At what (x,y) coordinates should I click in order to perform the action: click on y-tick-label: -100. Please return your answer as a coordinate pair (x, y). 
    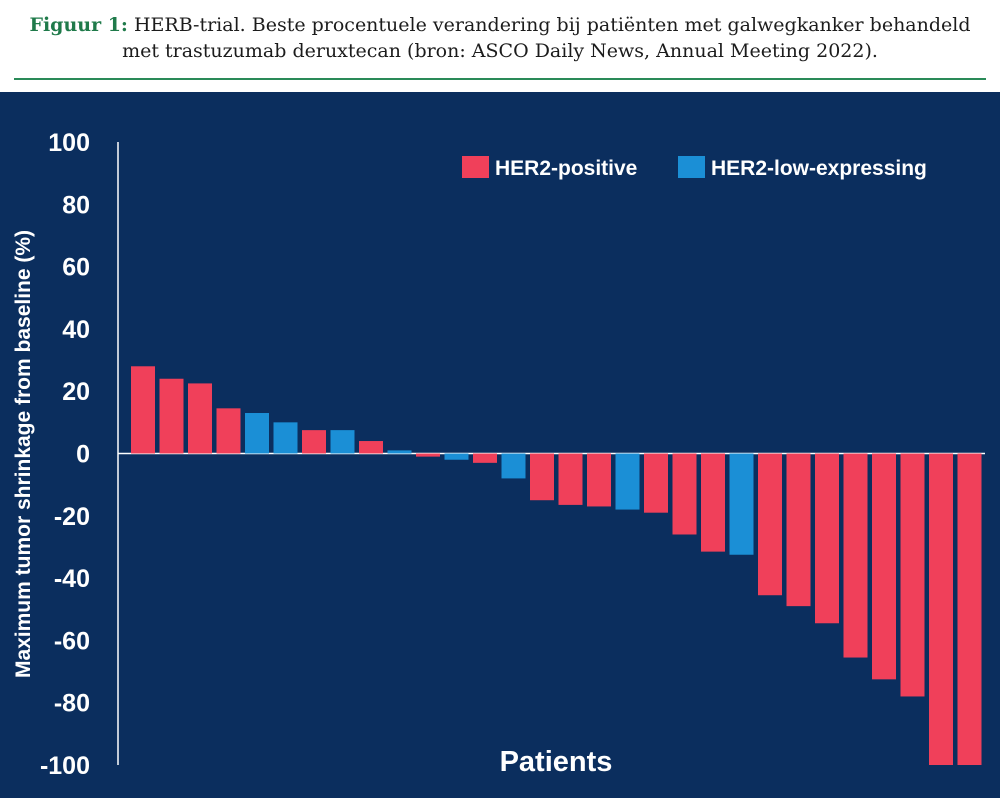
    Looking at the image, I should click on (65, 766).